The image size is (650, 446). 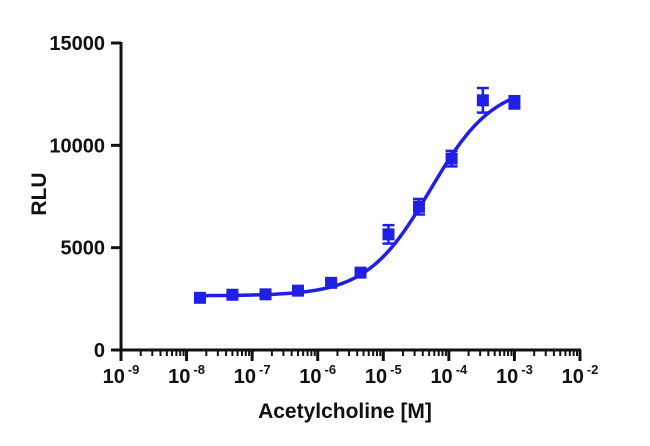 What do you see at coordinates (580, 375) in the screenshot?
I see `x-tick-label: 10 -2` at bounding box center [580, 375].